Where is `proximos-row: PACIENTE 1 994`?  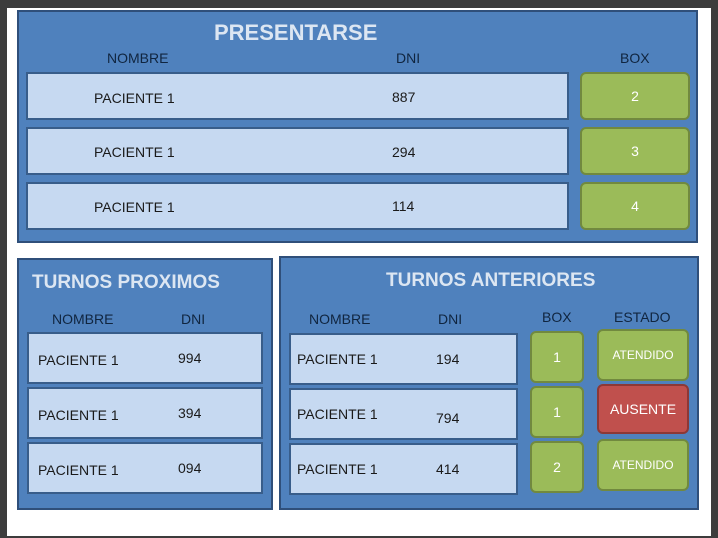 proximos-row: PACIENTE 1 994 is located at coordinates (145, 358).